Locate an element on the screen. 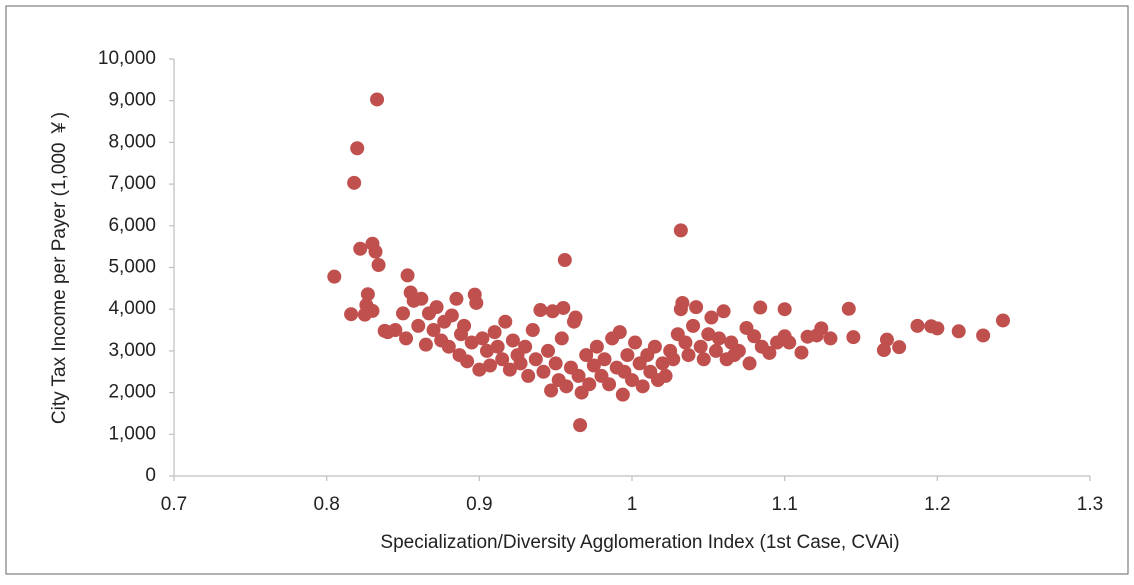 The image size is (1134, 585). x-tick-label: 1.2 is located at coordinates (937, 504).